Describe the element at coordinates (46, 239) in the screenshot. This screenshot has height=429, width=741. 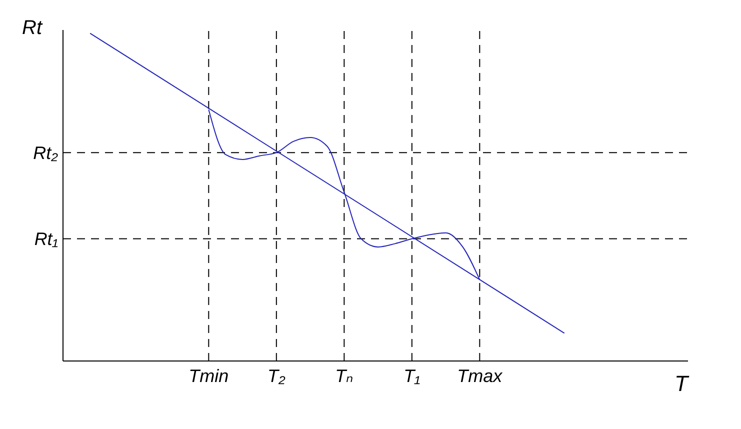
I see `ref-line-label: Rt₁` at that location.